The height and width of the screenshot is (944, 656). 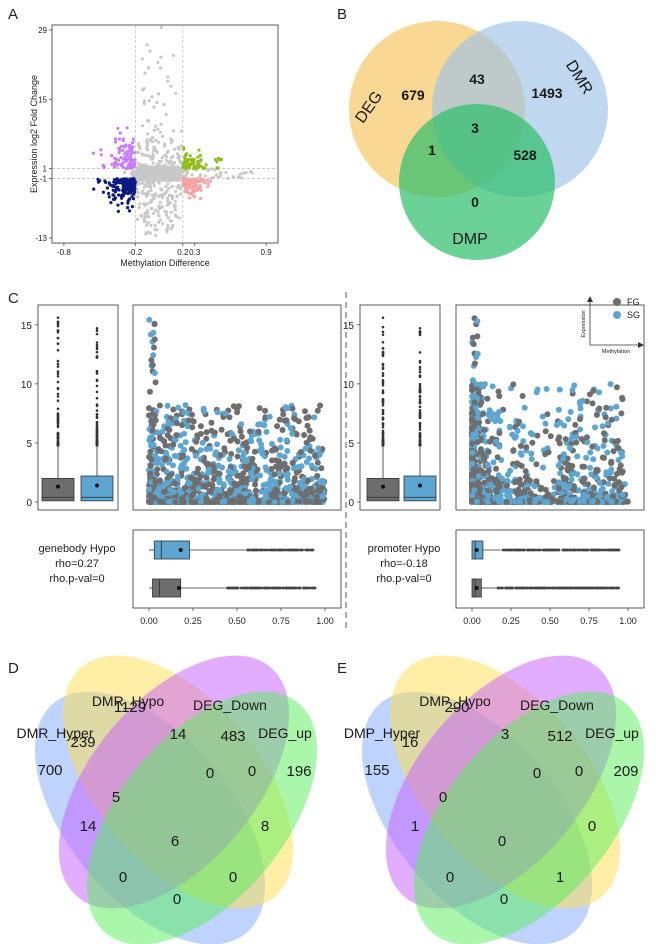 I want to click on c-xtick-label-l-4: 1.00, so click(x=325, y=621).